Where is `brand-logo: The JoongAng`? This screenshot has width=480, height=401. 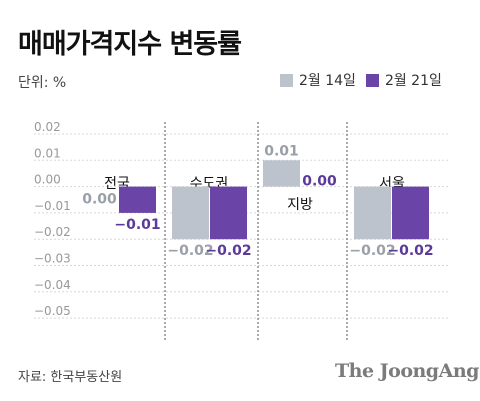 brand-logo: The JoongAng is located at coordinates (407, 371).